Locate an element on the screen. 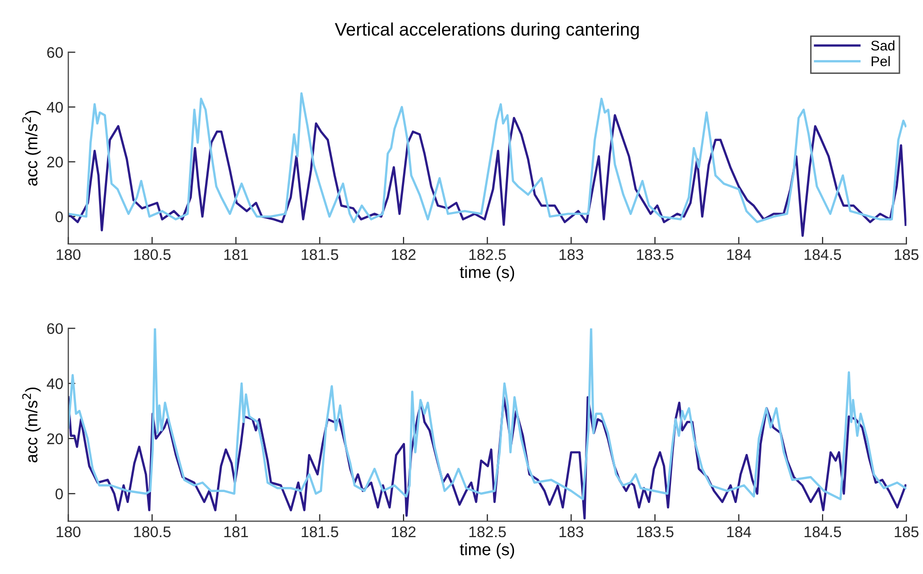  legend-label: Pel is located at coordinates (881, 61).